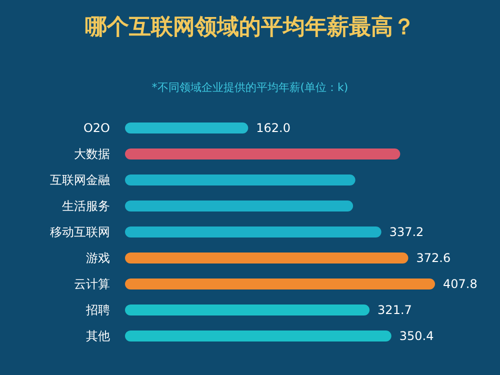  What do you see at coordinates (406, 232) in the screenshot?
I see `data-label: 337.2` at bounding box center [406, 232].